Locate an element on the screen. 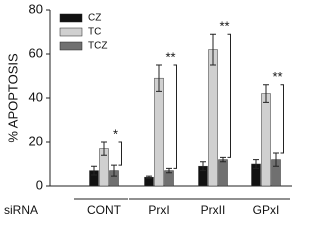 This screenshot has height=240, width=320. x-tick-label: GPxI is located at coordinates (266, 210).